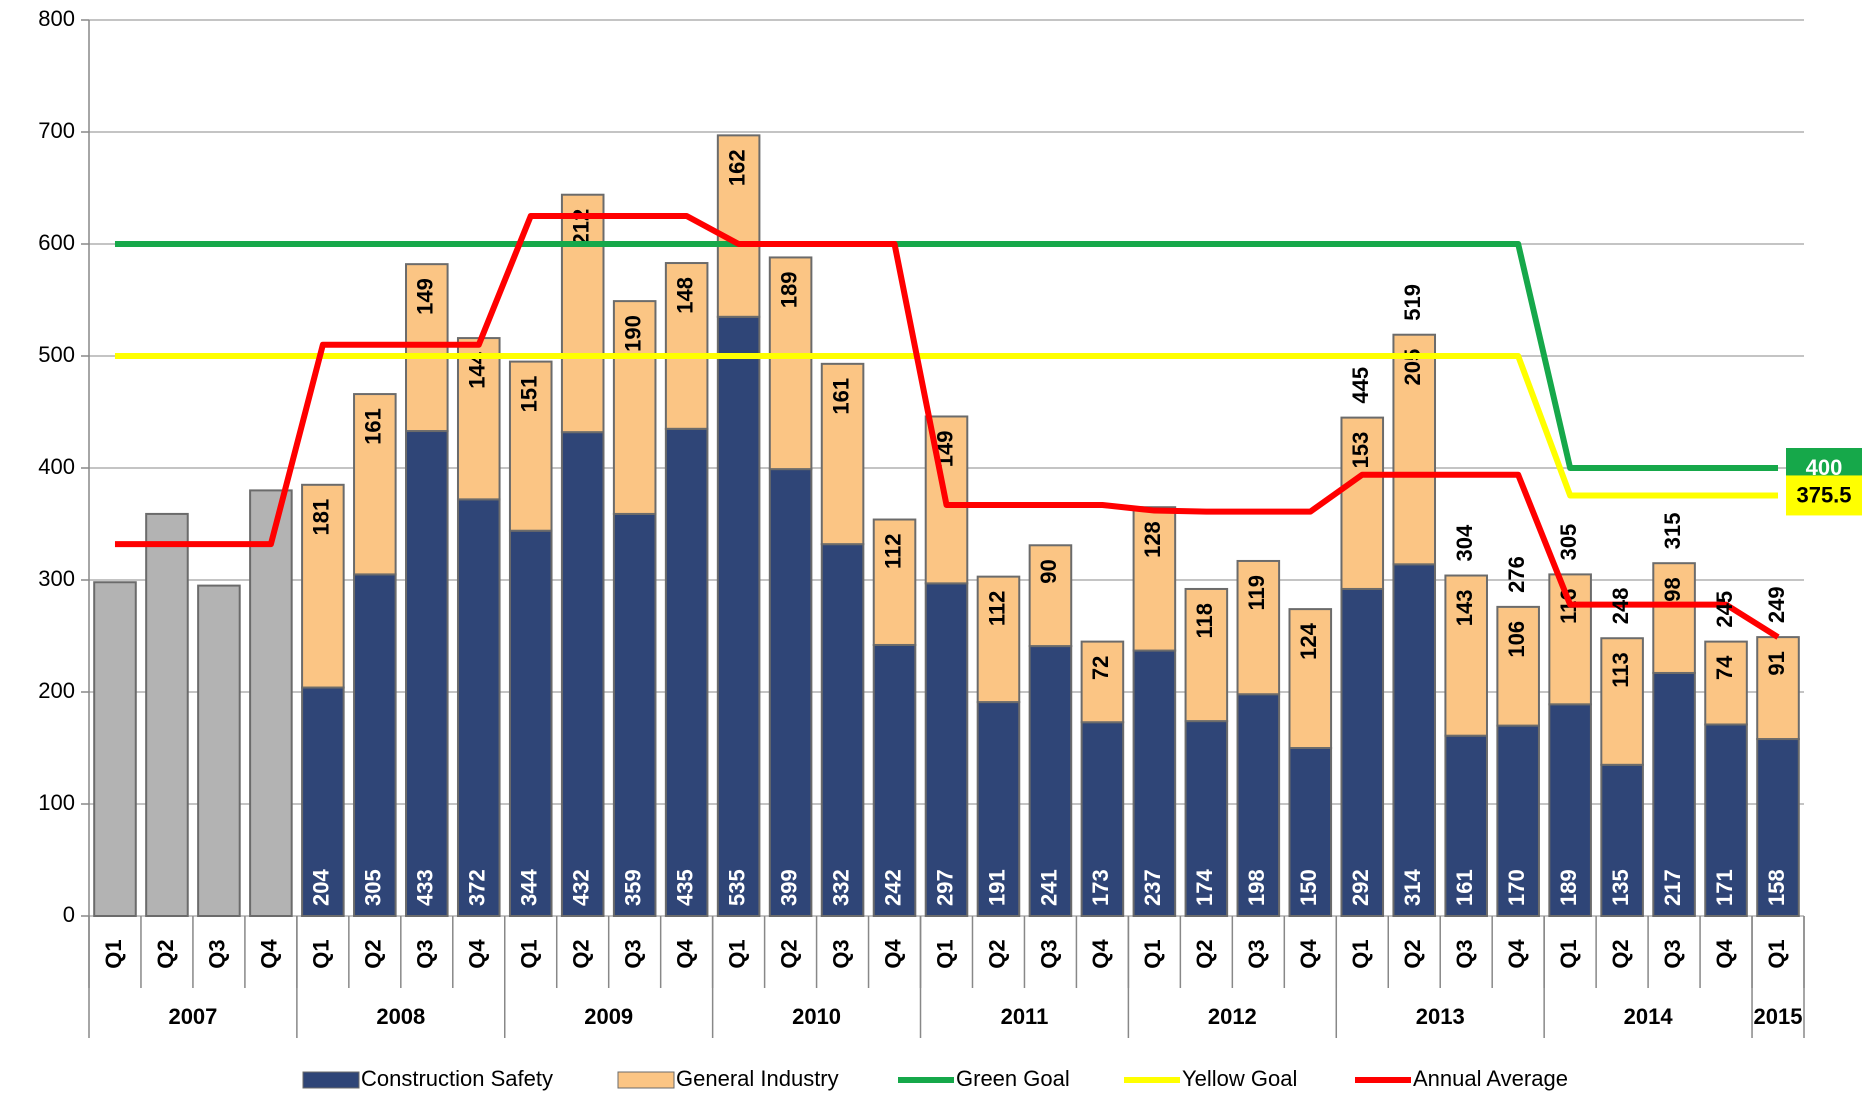 The width and height of the screenshot is (1864, 1094). What do you see at coordinates (632, 333) in the screenshot?
I see `value-label: 190` at bounding box center [632, 333].